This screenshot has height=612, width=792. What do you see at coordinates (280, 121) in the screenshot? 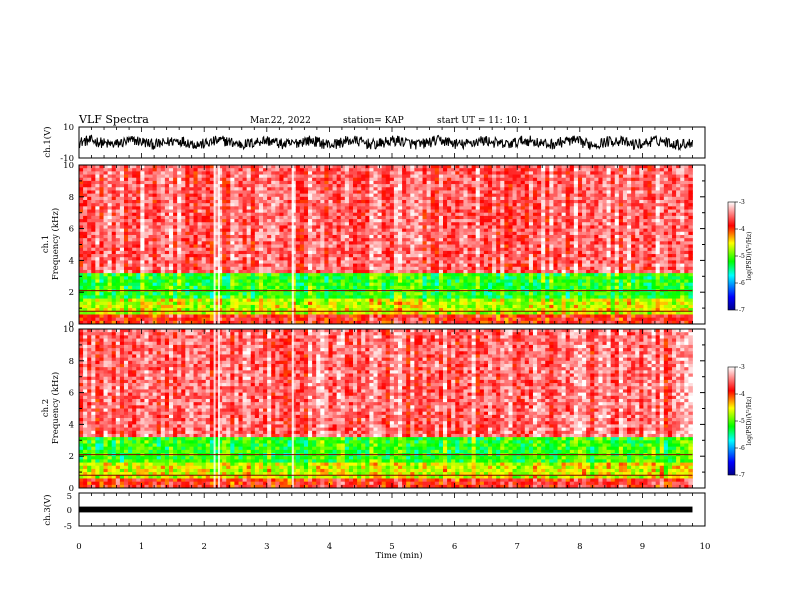
I see `date-label: Mar.22, 2022` at bounding box center [280, 121].